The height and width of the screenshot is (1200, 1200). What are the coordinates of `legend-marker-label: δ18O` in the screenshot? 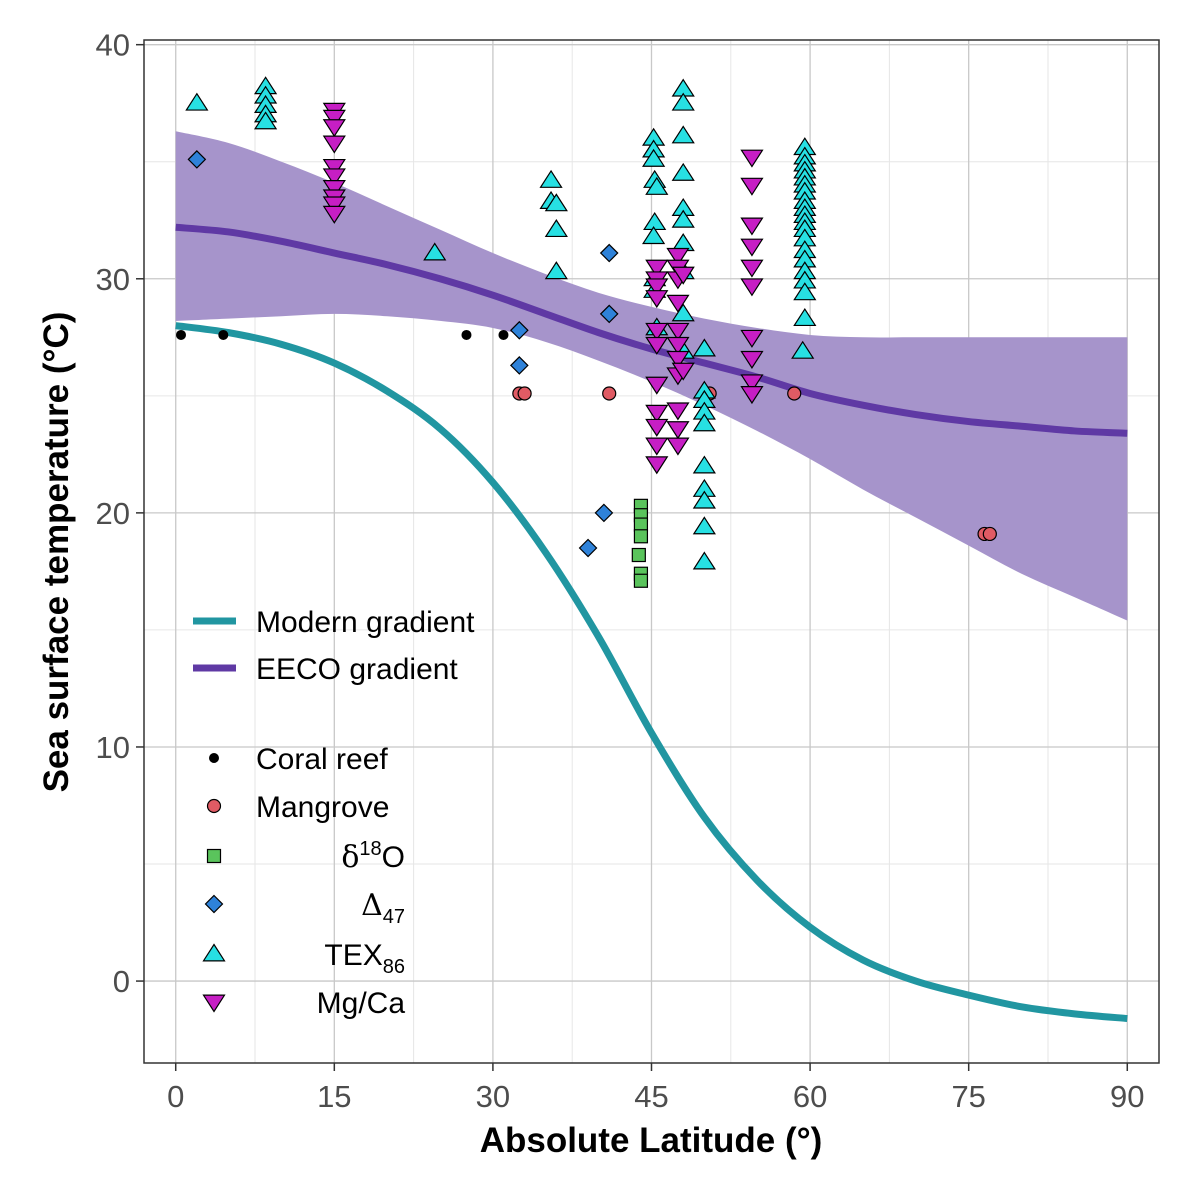 It's located at (373, 856).